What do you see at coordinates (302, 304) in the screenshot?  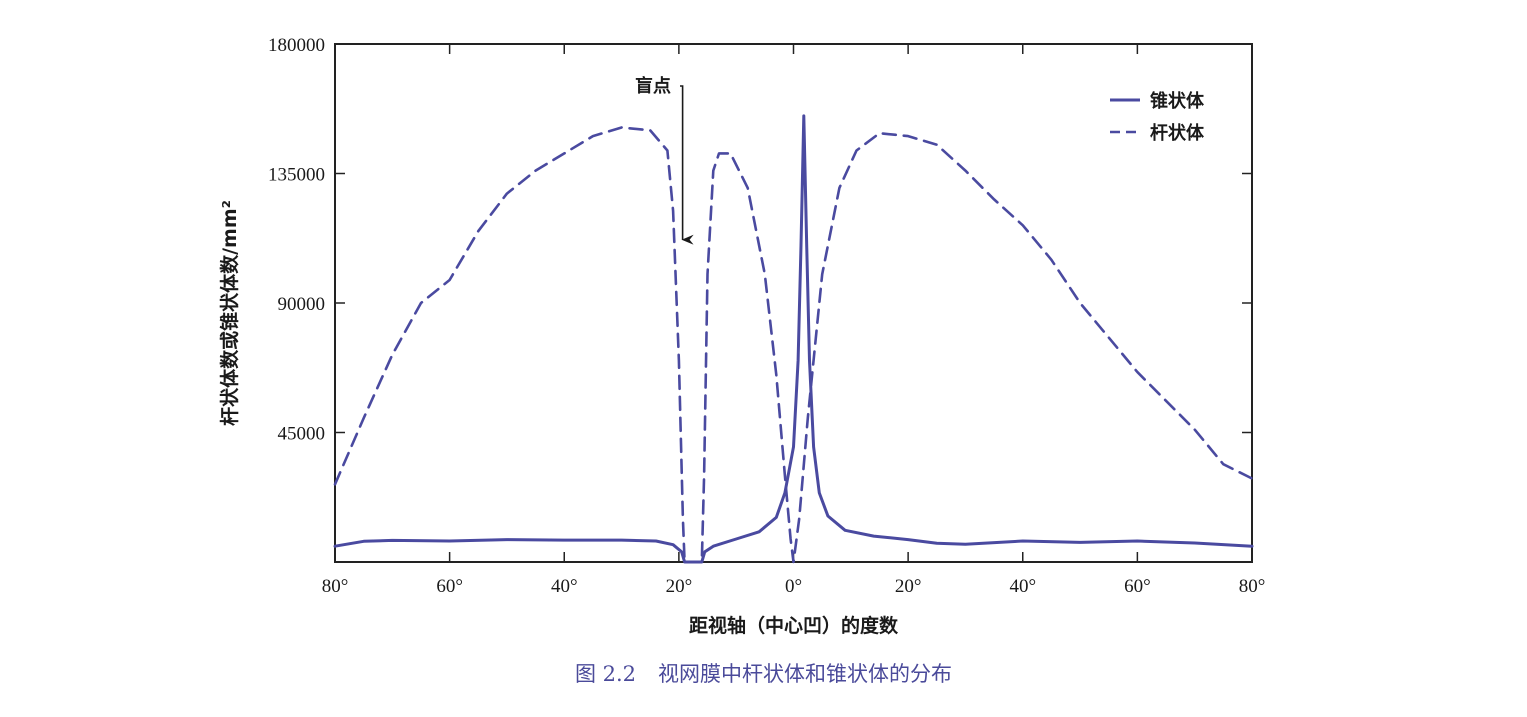 I see `y-tick-label: 90000` at bounding box center [302, 304].